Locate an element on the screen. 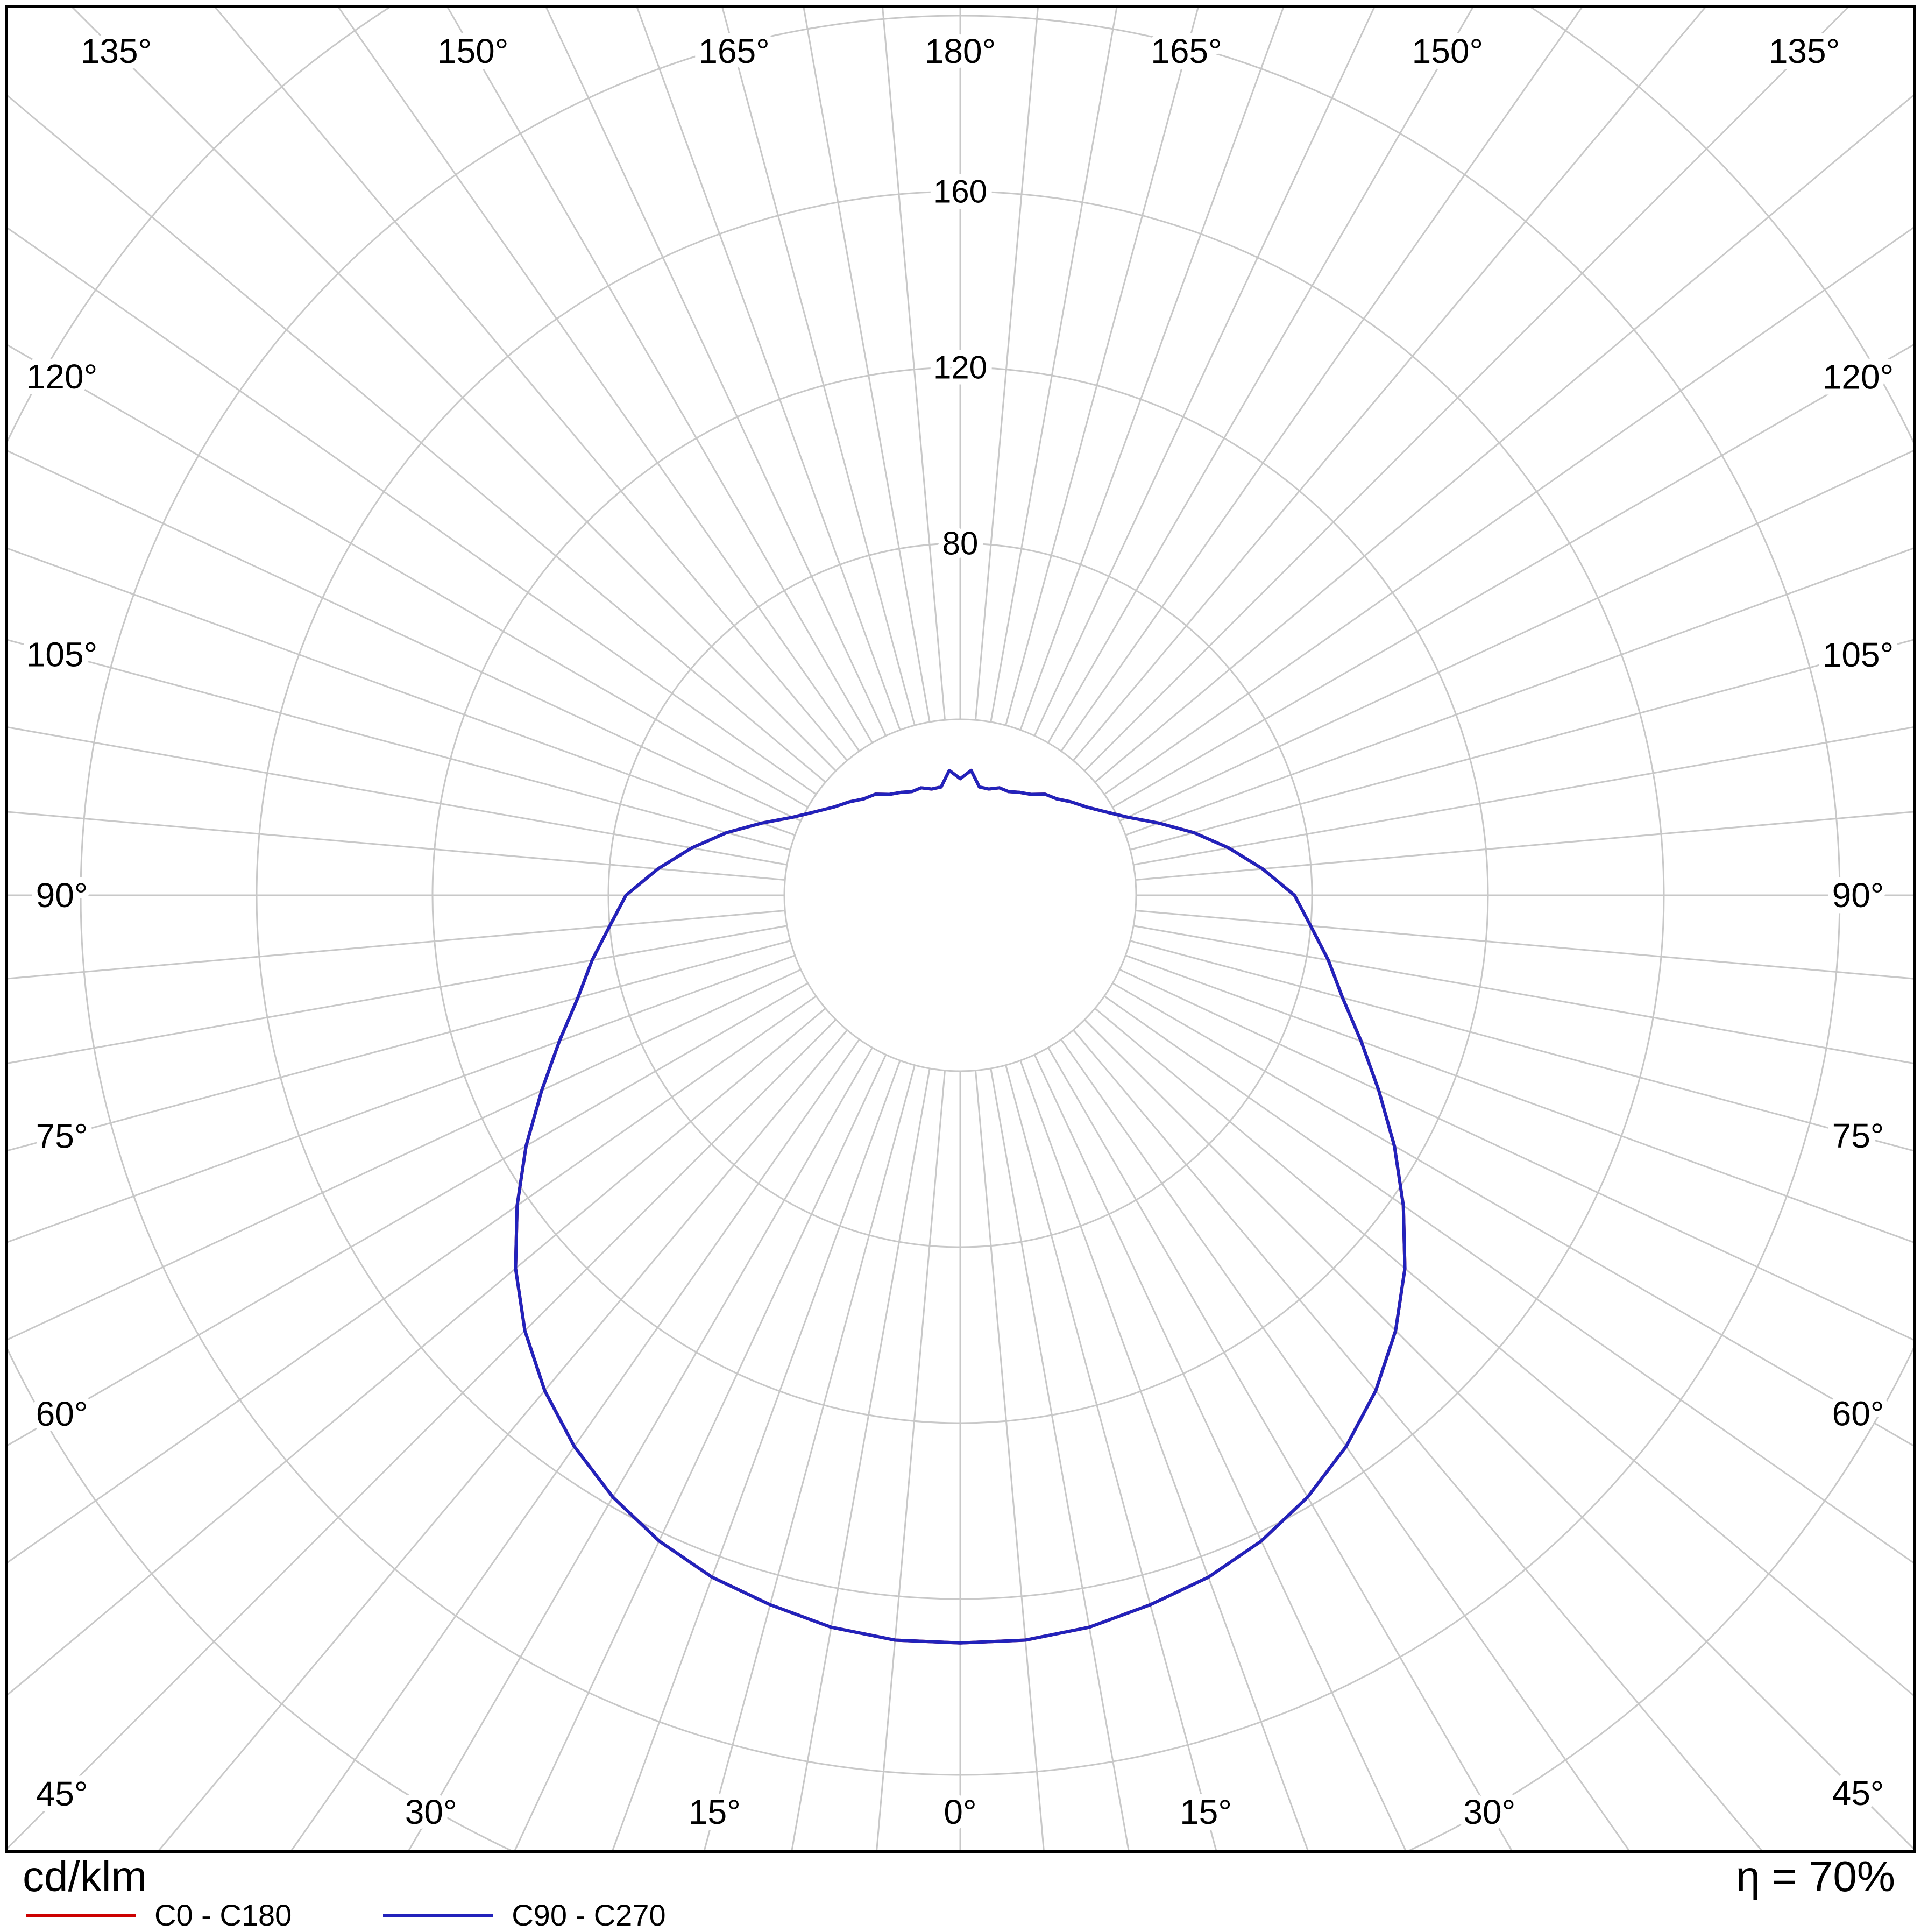 The height and width of the screenshot is (1932, 1921). angle-label: 180° is located at coordinates (960, 51).